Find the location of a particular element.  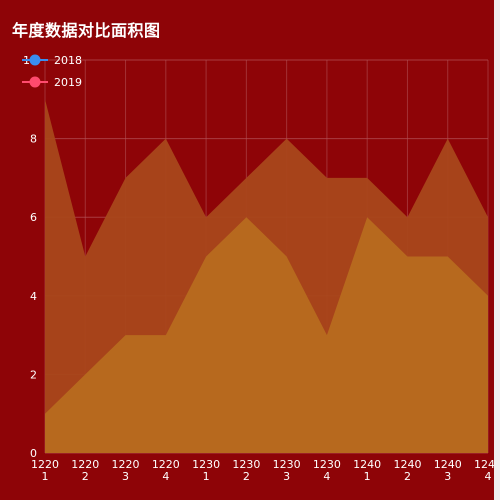

legend-item-2018: 2018 is located at coordinates (52, 60).